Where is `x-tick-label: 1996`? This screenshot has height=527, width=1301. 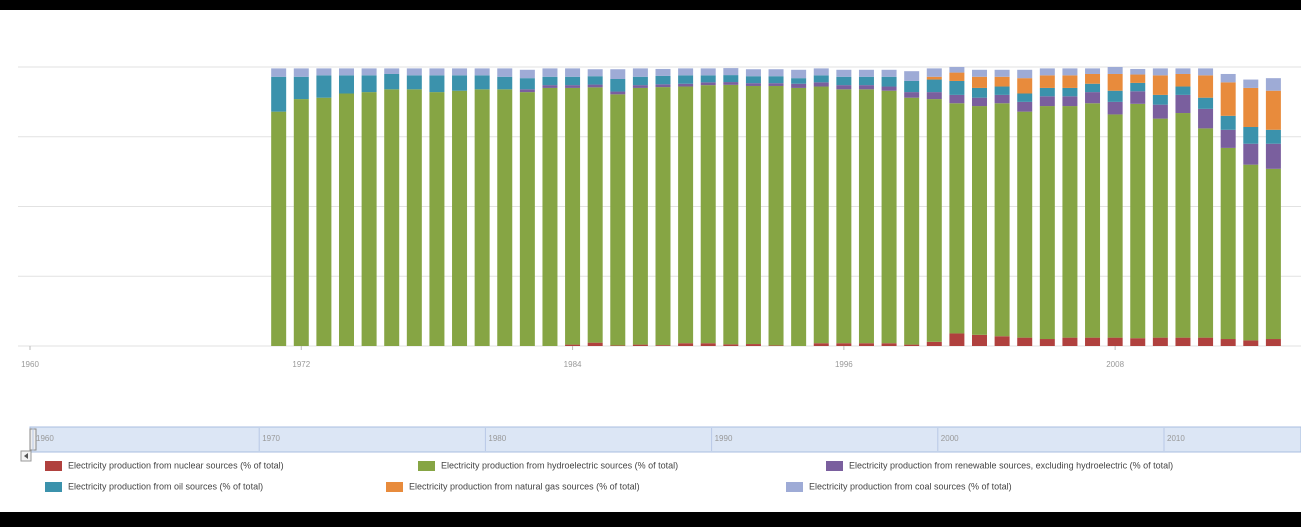
x-tick-label: 1996 is located at coordinates (844, 364).